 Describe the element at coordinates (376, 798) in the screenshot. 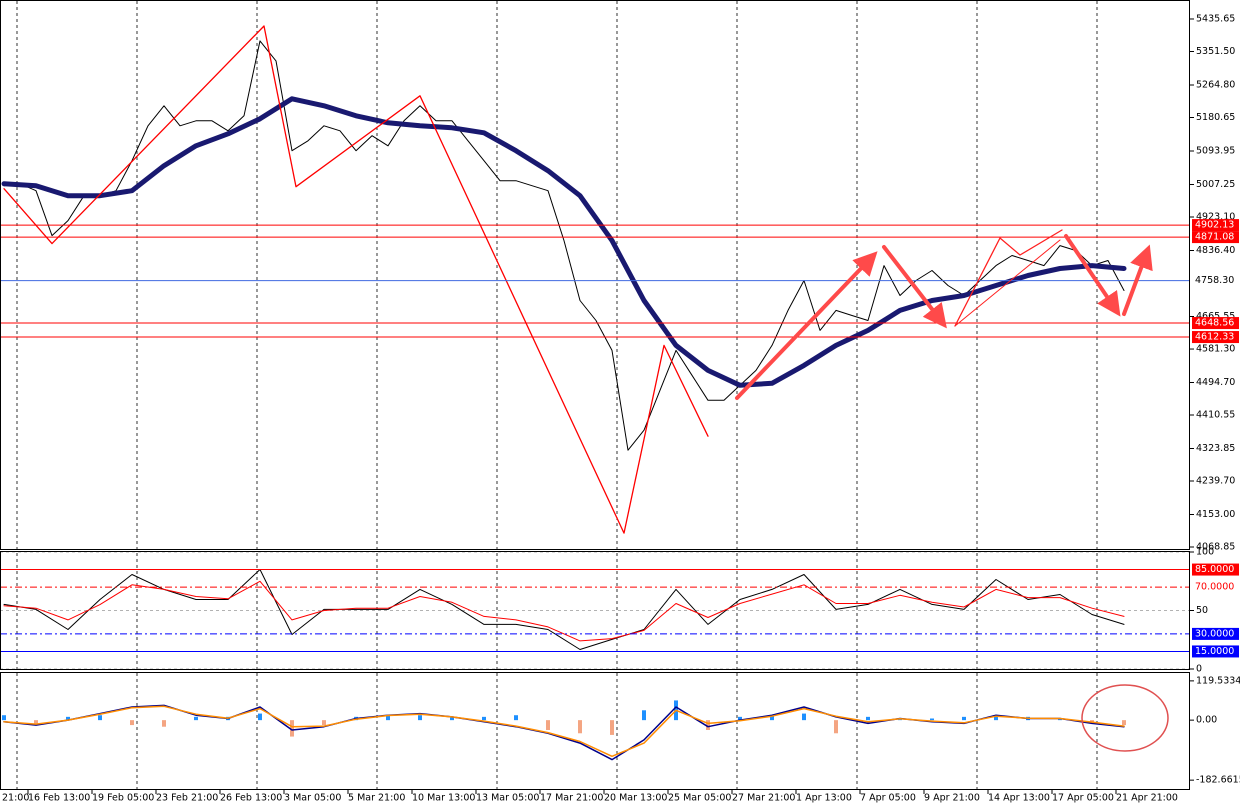

I see `x-tick-label: 5 Mar 21:00` at that location.